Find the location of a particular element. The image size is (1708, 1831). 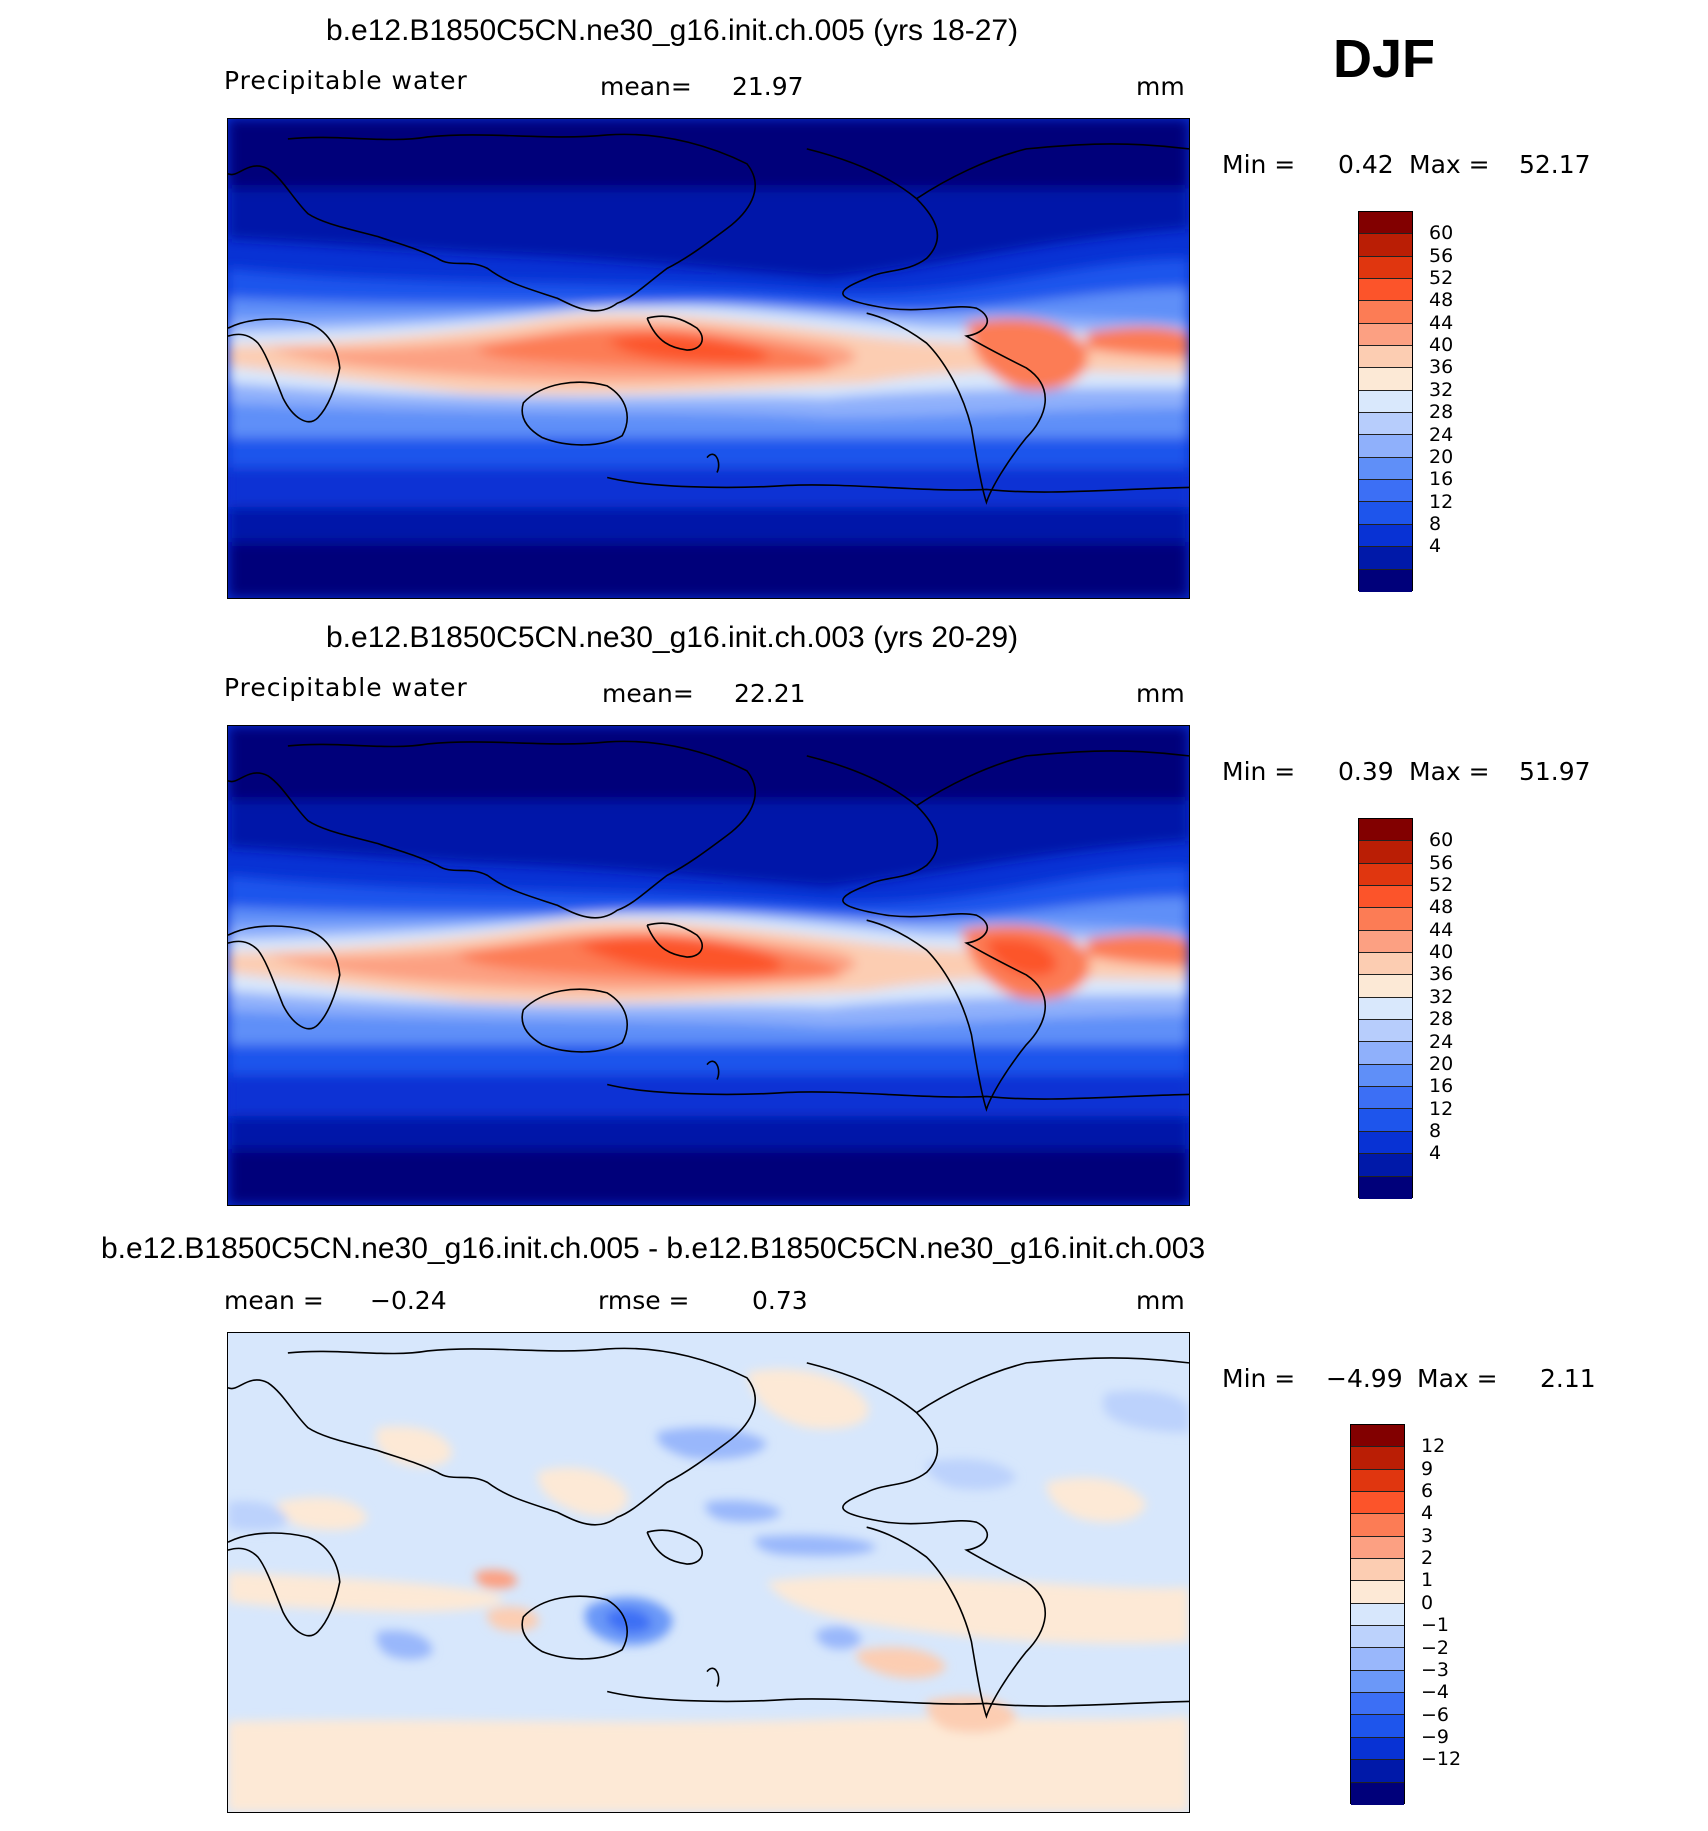

colorbar-tick-label: 20 is located at coordinates (1441, 1063).